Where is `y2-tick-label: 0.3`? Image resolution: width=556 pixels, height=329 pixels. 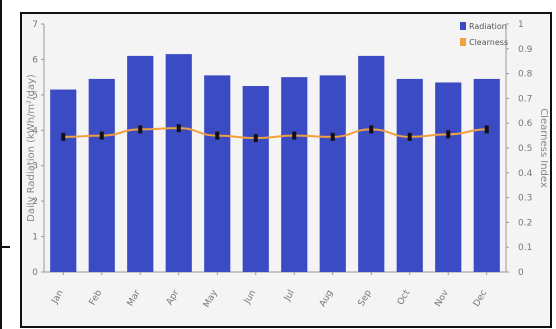 y2-tick-label: 0.3 is located at coordinates (525, 199).